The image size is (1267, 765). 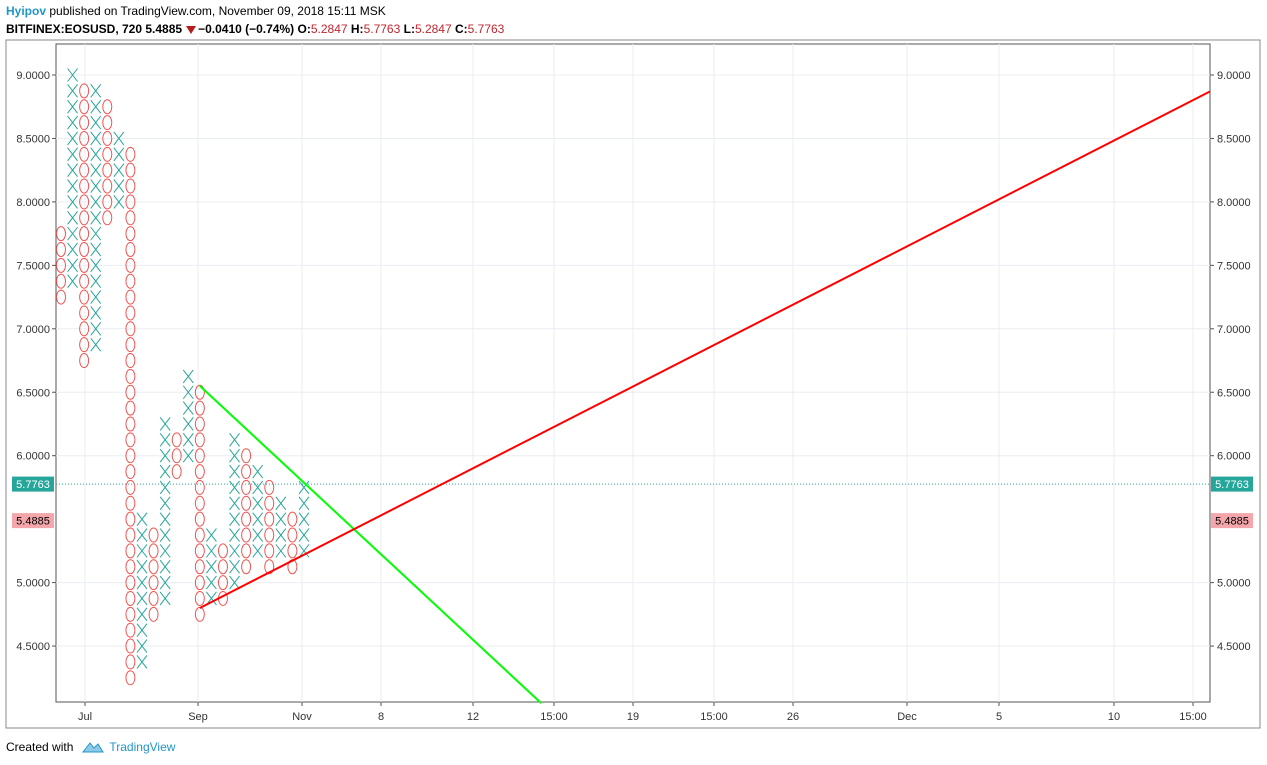 What do you see at coordinates (1234, 393) in the screenshot?
I see `y-tick-label-right: 6.5000` at bounding box center [1234, 393].